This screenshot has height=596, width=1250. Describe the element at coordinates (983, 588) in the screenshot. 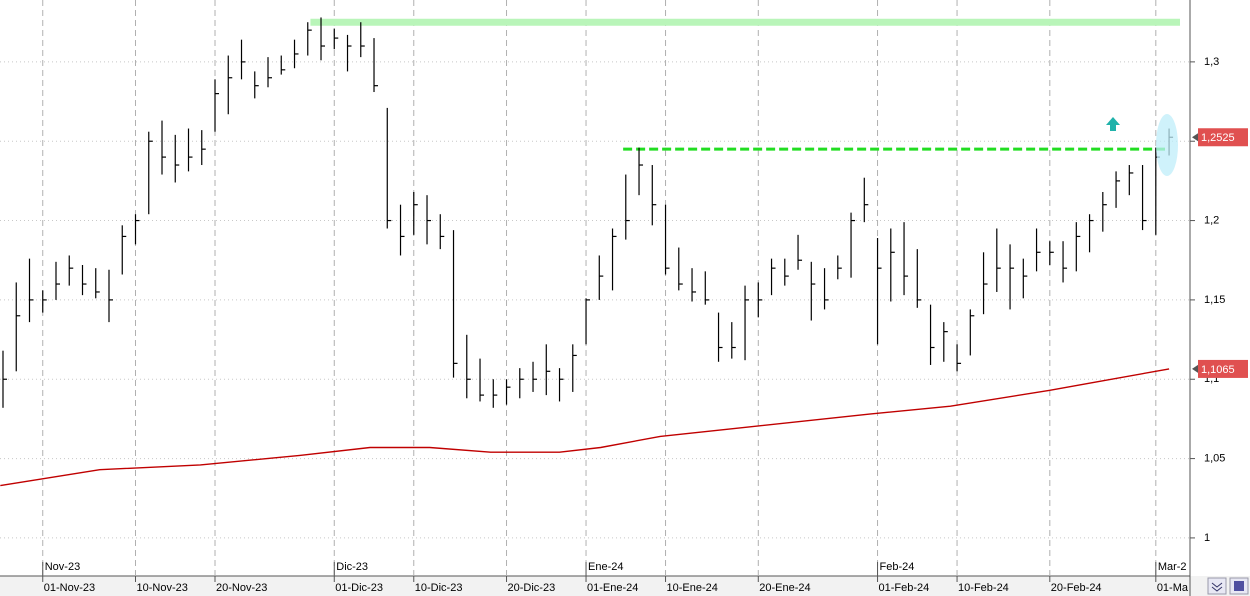

I see `x-tick-label: 10-Feb-24` at that location.